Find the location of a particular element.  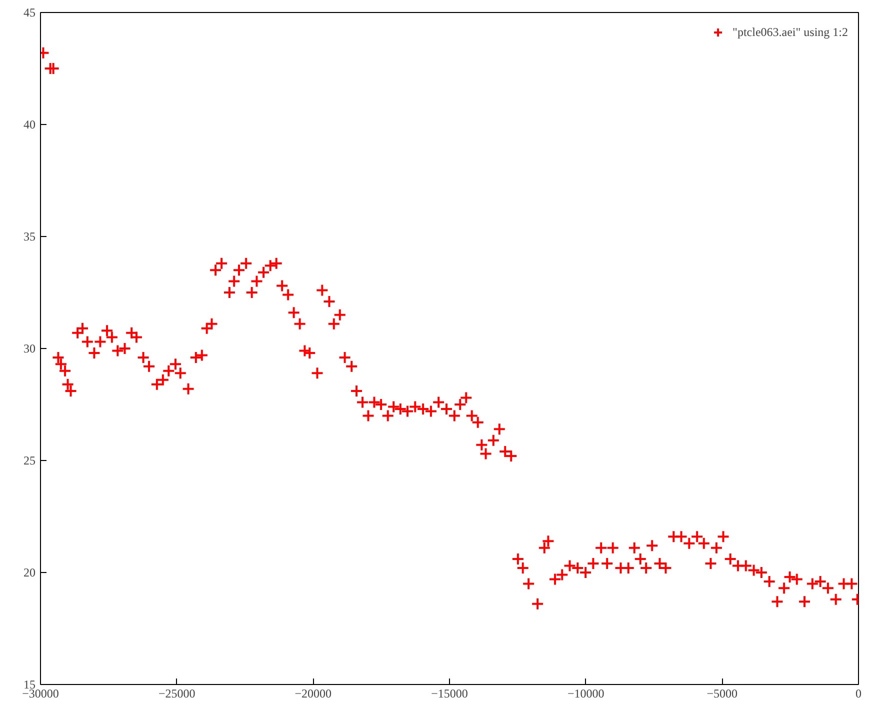

x-tick-label: −20000 is located at coordinates (313, 693).